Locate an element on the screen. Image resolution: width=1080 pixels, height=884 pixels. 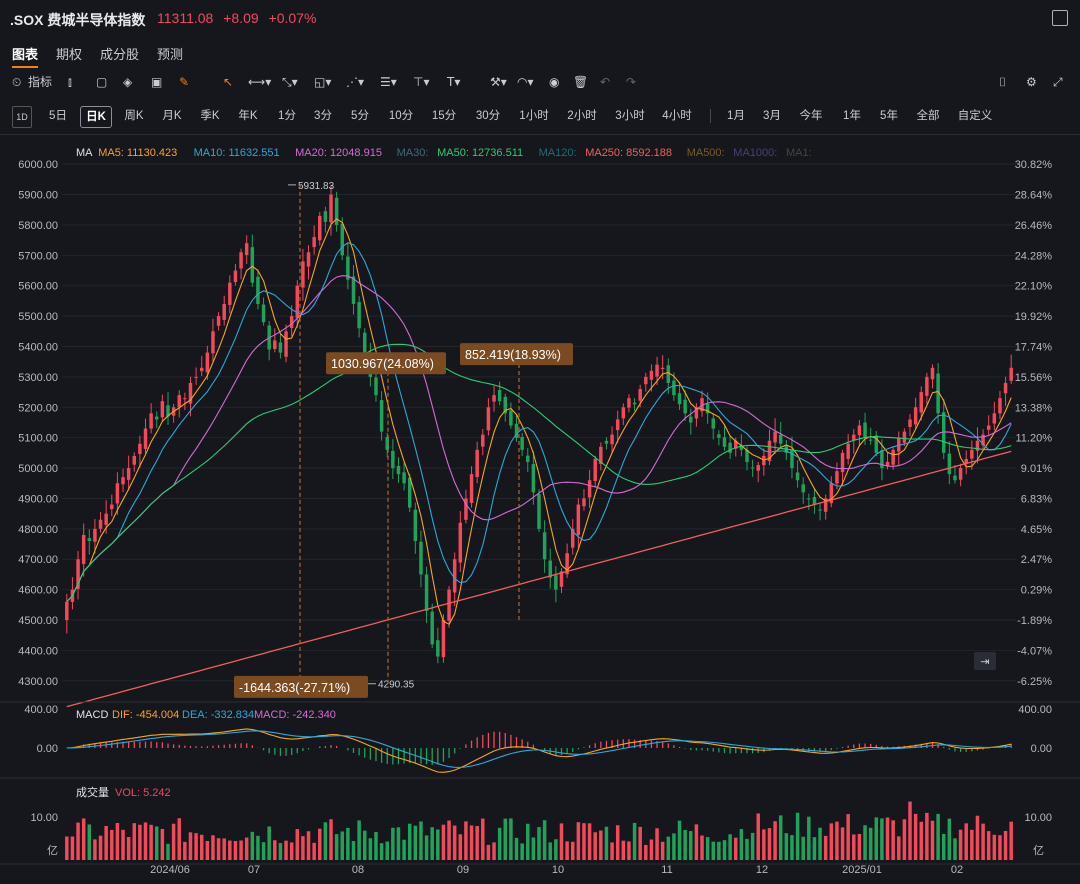
period-monthly: 月K is located at coordinates (172, 116).